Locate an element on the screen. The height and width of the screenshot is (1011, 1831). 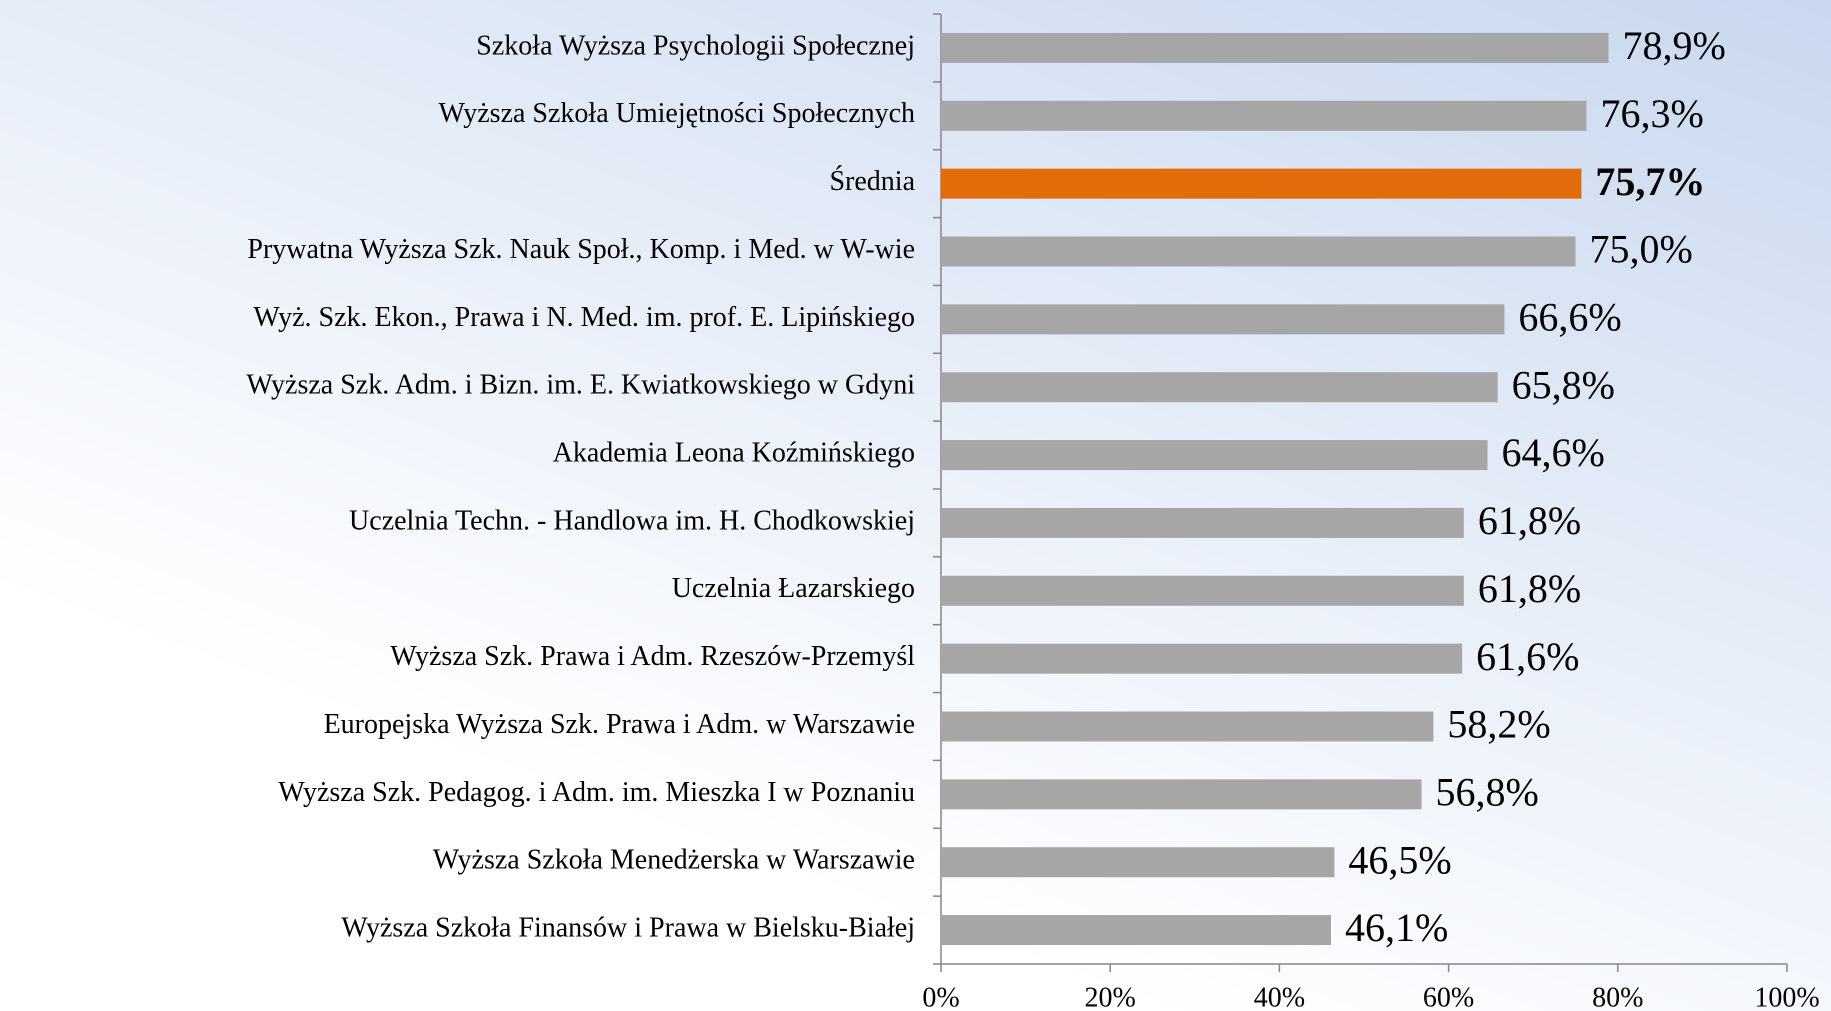
value-label: 58,2% is located at coordinates (1498, 724).